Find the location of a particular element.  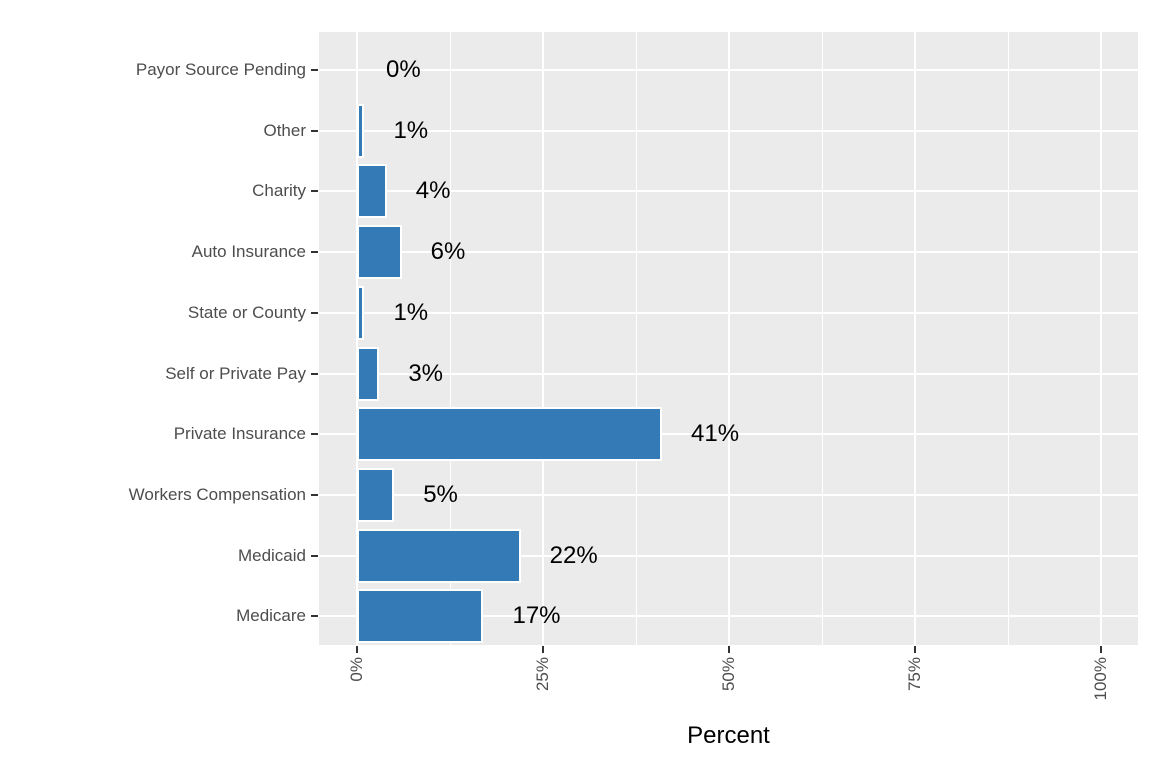

y-axis-label: Workers Compensation is located at coordinates (217, 495).